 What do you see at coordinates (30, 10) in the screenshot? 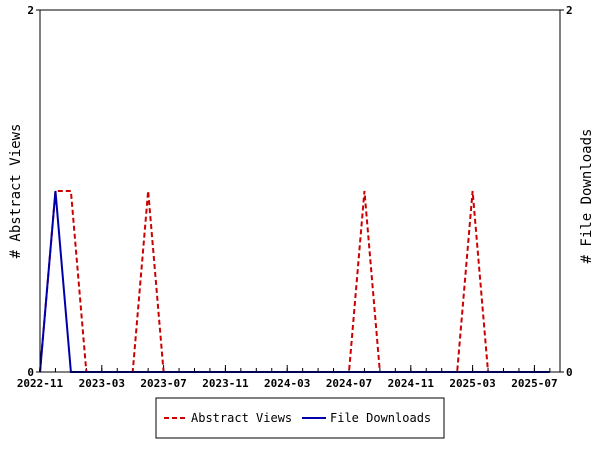
I see `y-left-tick-label-max: 2` at bounding box center [30, 10].